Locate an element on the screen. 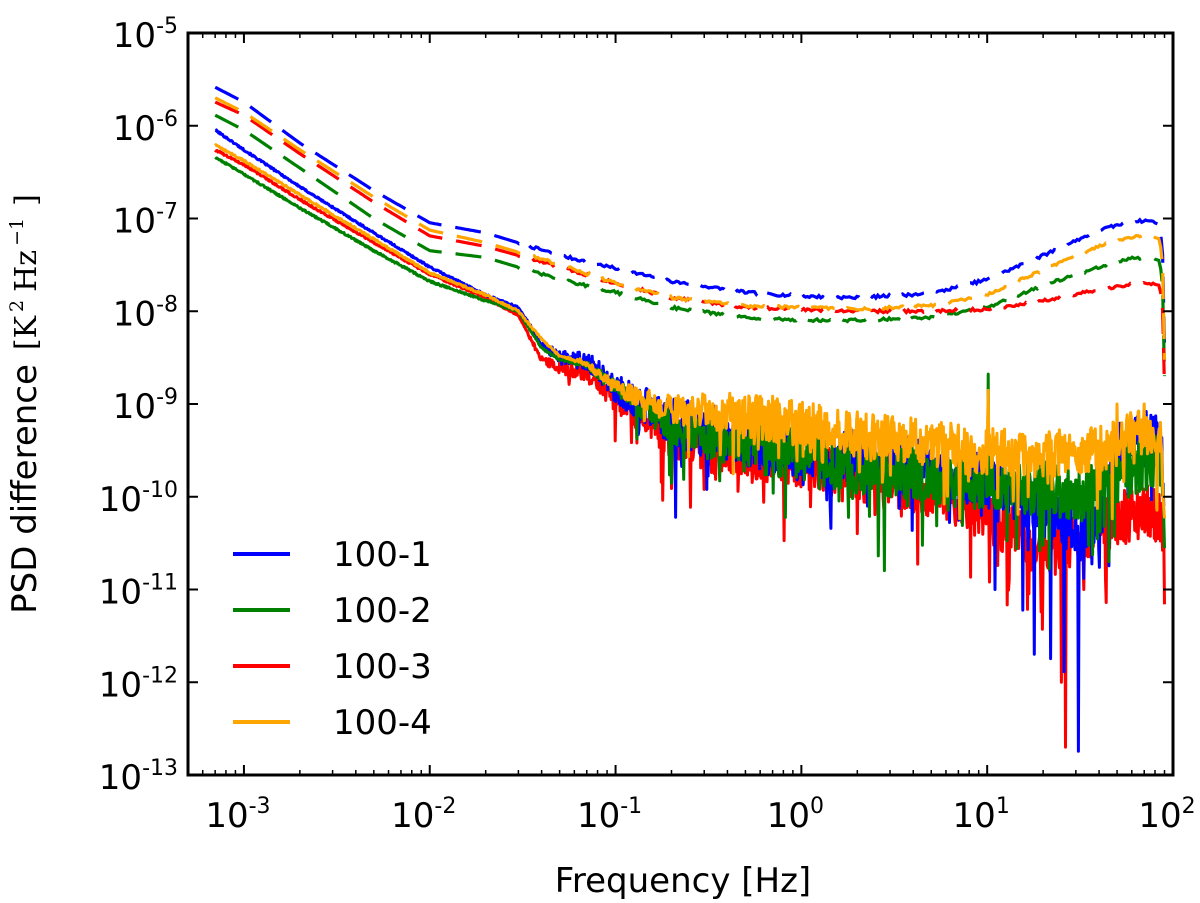 The width and height of the screenshot is (1200, 903). y-tick-label-exp: -5 is located at coordinates (167, 26).